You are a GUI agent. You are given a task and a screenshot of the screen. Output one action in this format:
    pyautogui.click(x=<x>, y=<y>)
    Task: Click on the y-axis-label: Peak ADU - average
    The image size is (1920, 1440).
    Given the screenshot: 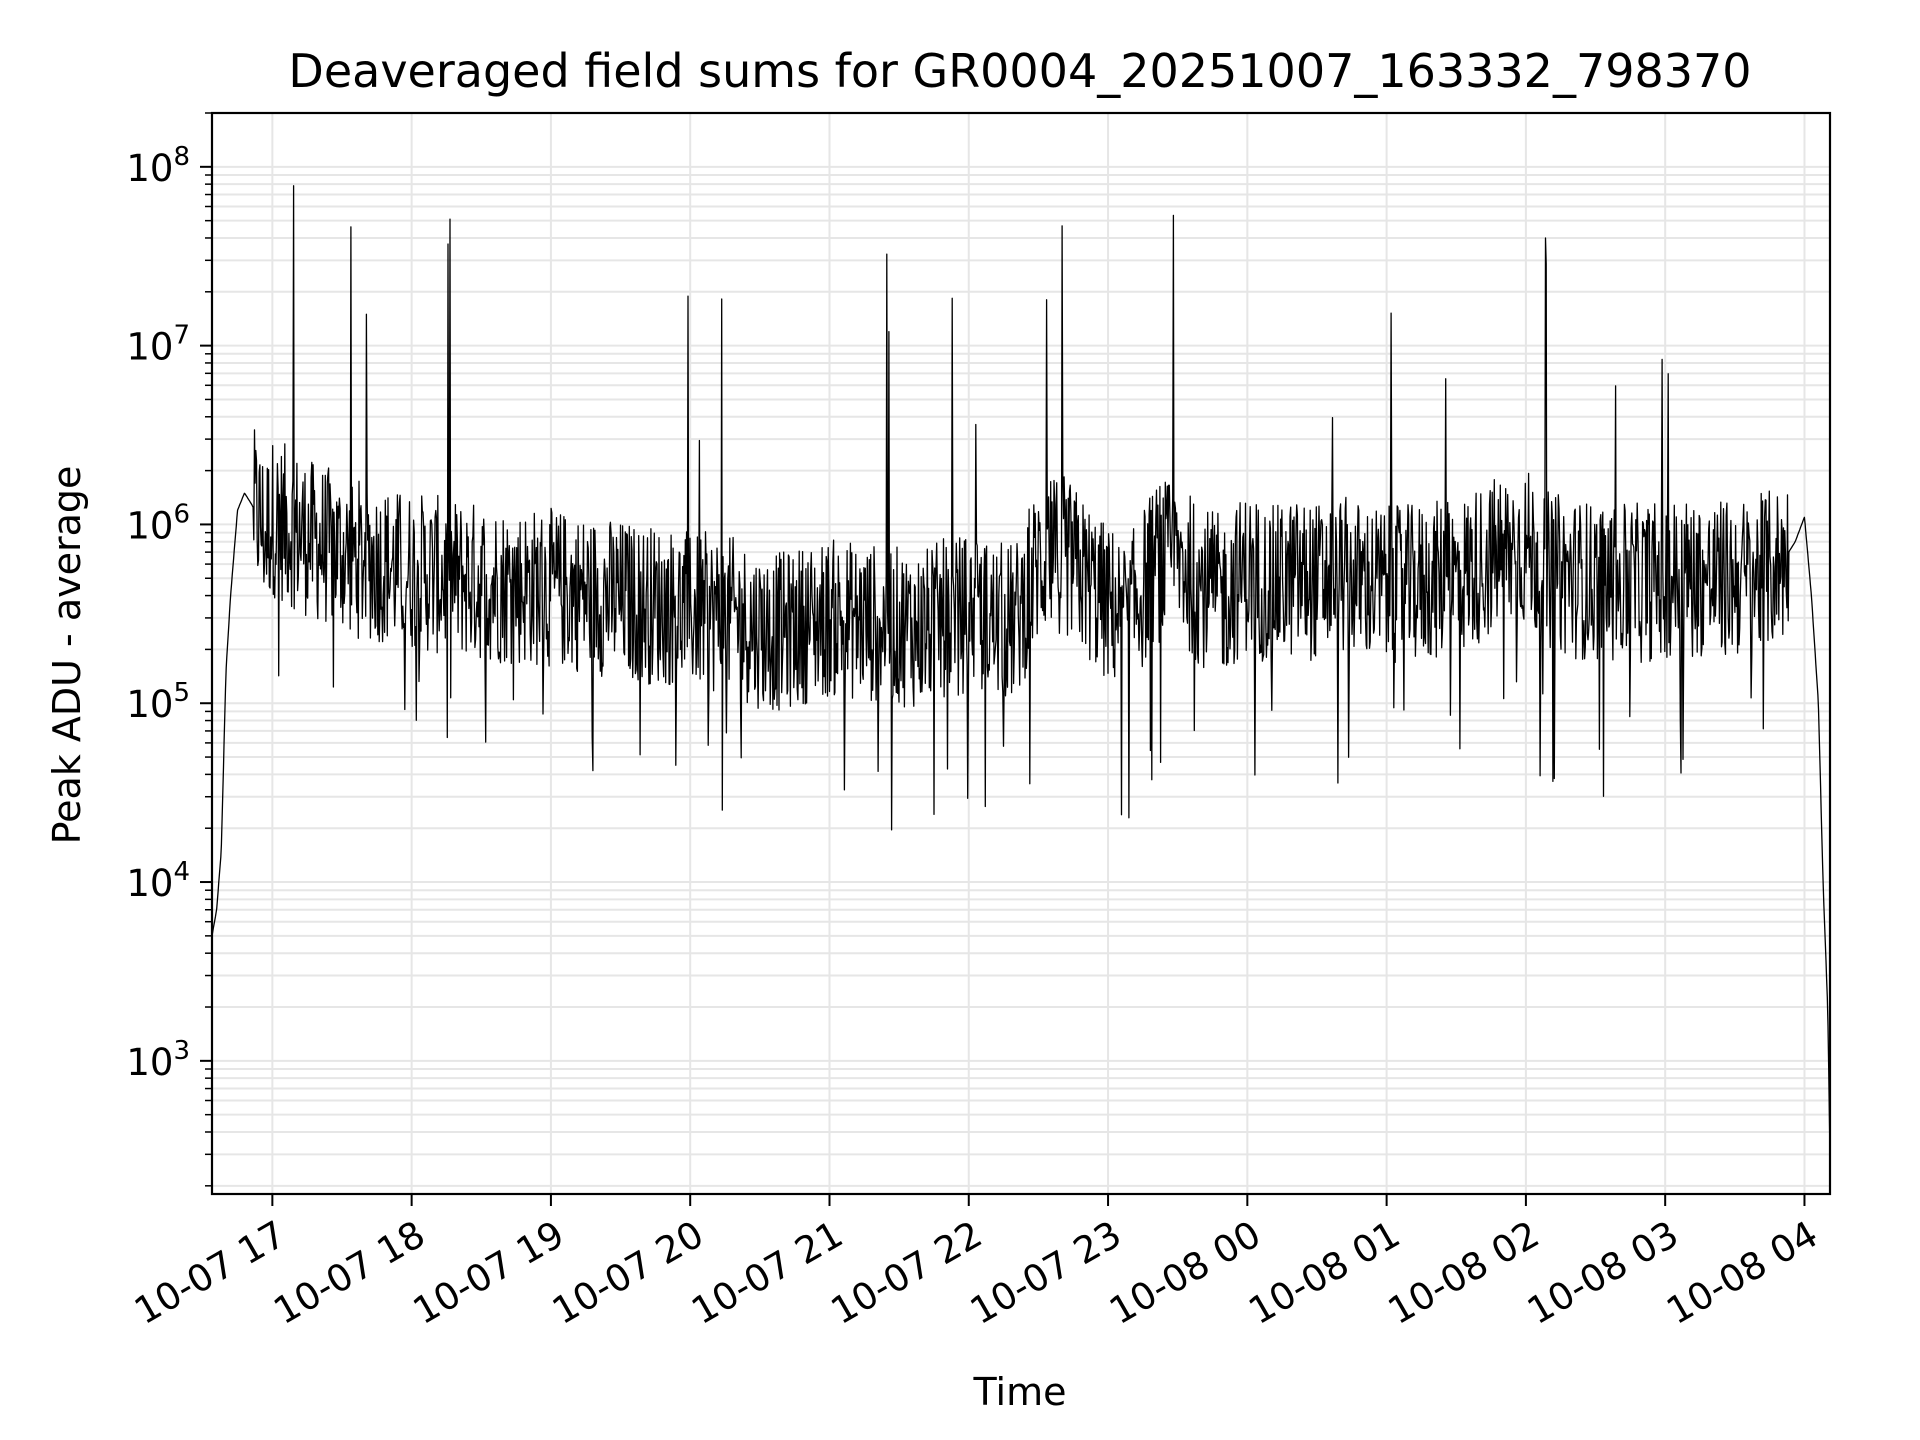 What is the action you would take?
    pyautogui.click(x=67, y=655)
    